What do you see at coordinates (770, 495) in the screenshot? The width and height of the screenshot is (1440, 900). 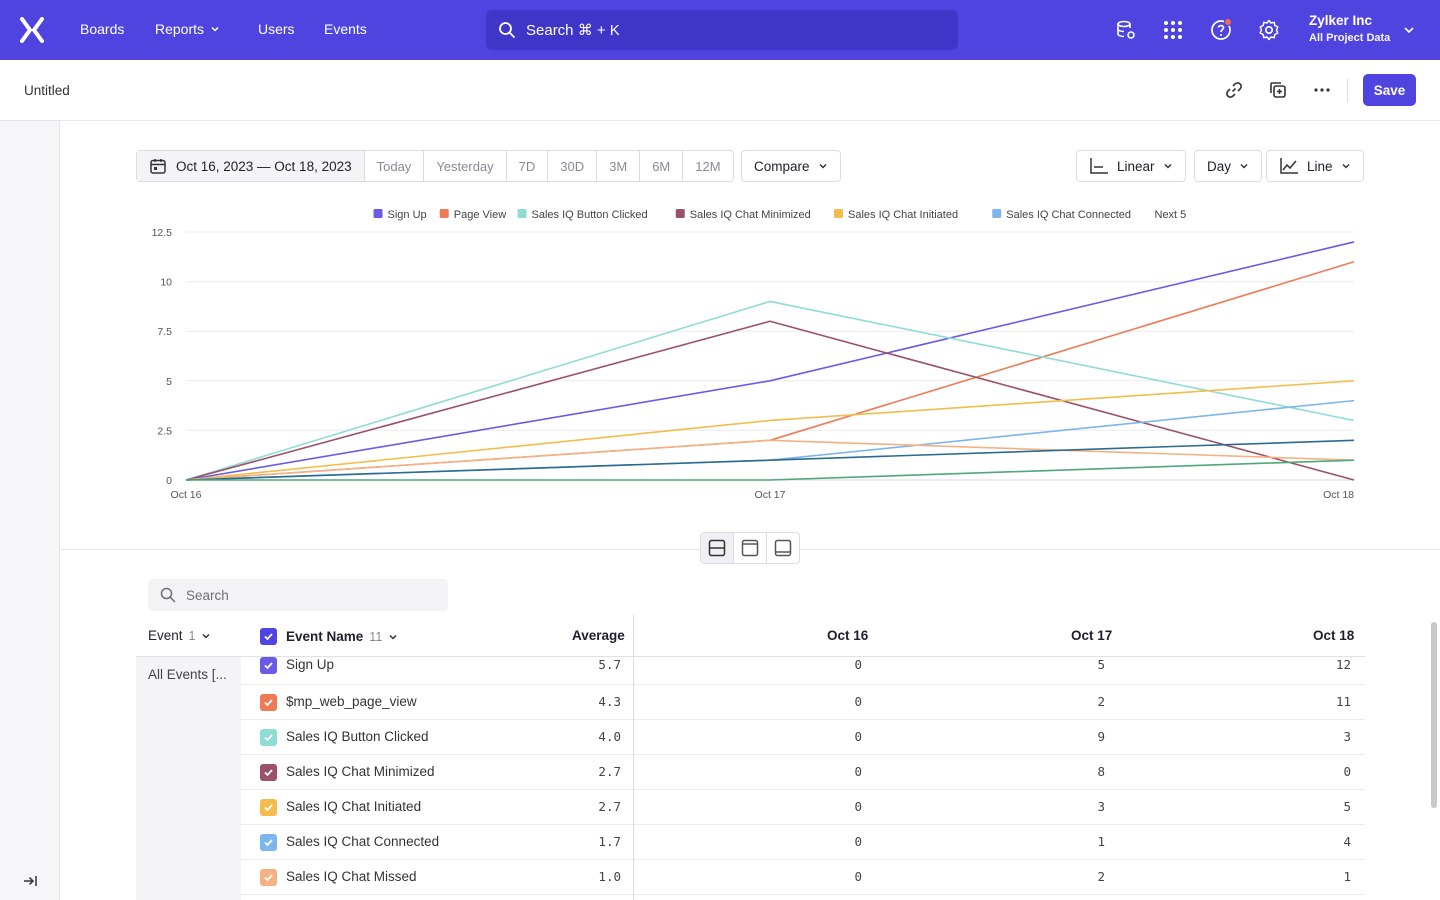 I see `x-tick-label: Oct 17` at bounding box center [770, 495].